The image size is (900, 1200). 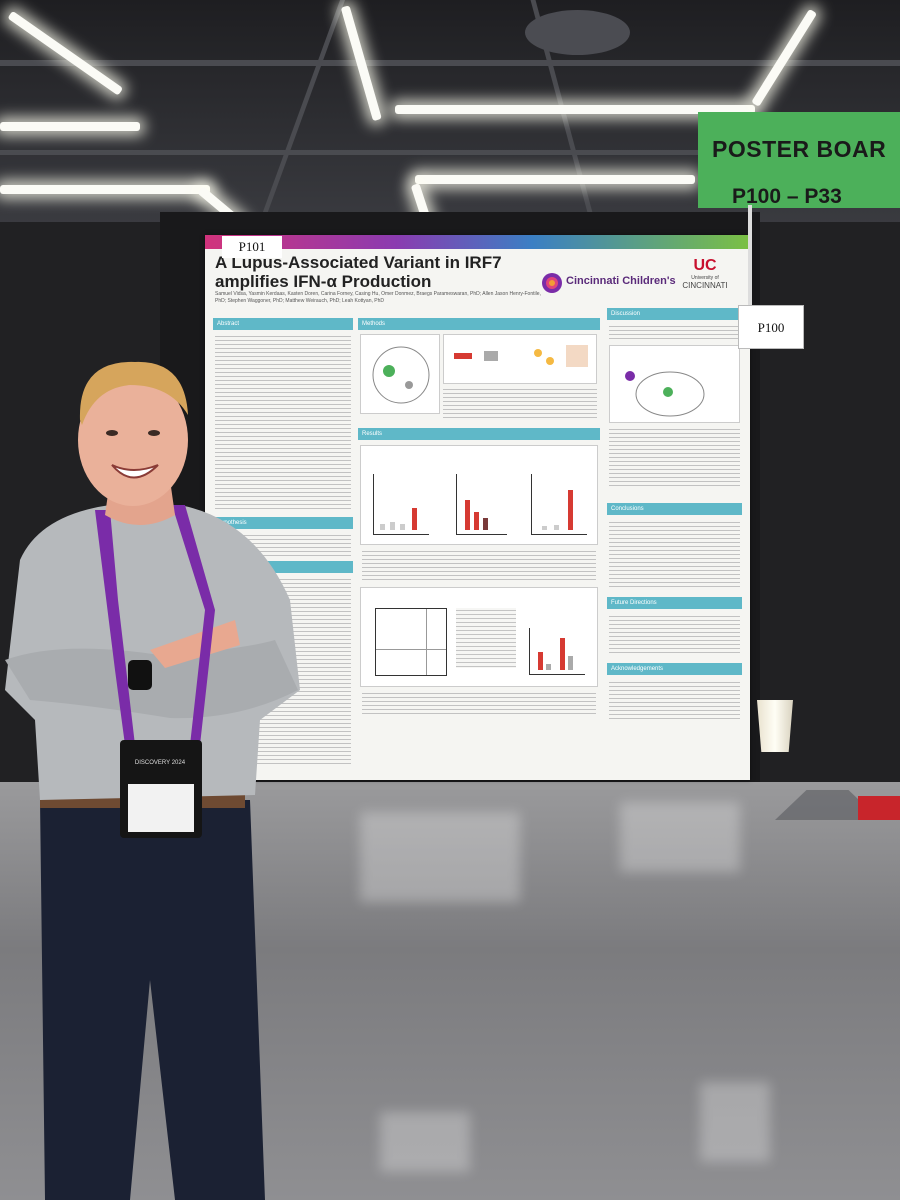 What do you see at coordinates (283, 423) in the screenshot?
I see `abstract-text` at bounding box center [283, 423].